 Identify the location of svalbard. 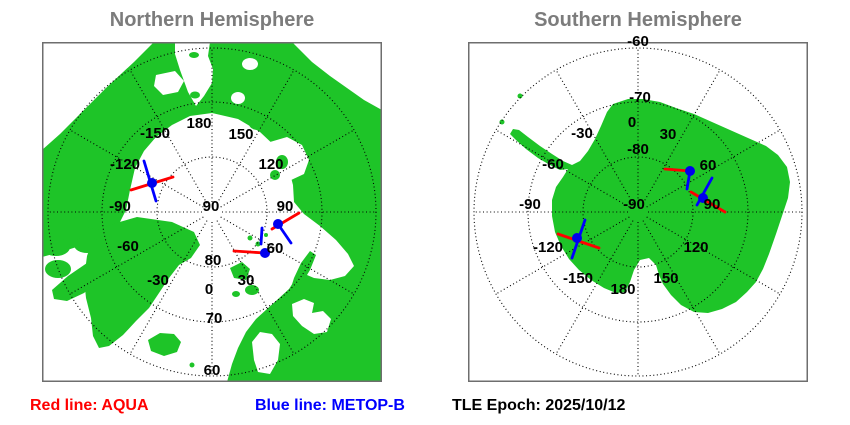
(240, 271).